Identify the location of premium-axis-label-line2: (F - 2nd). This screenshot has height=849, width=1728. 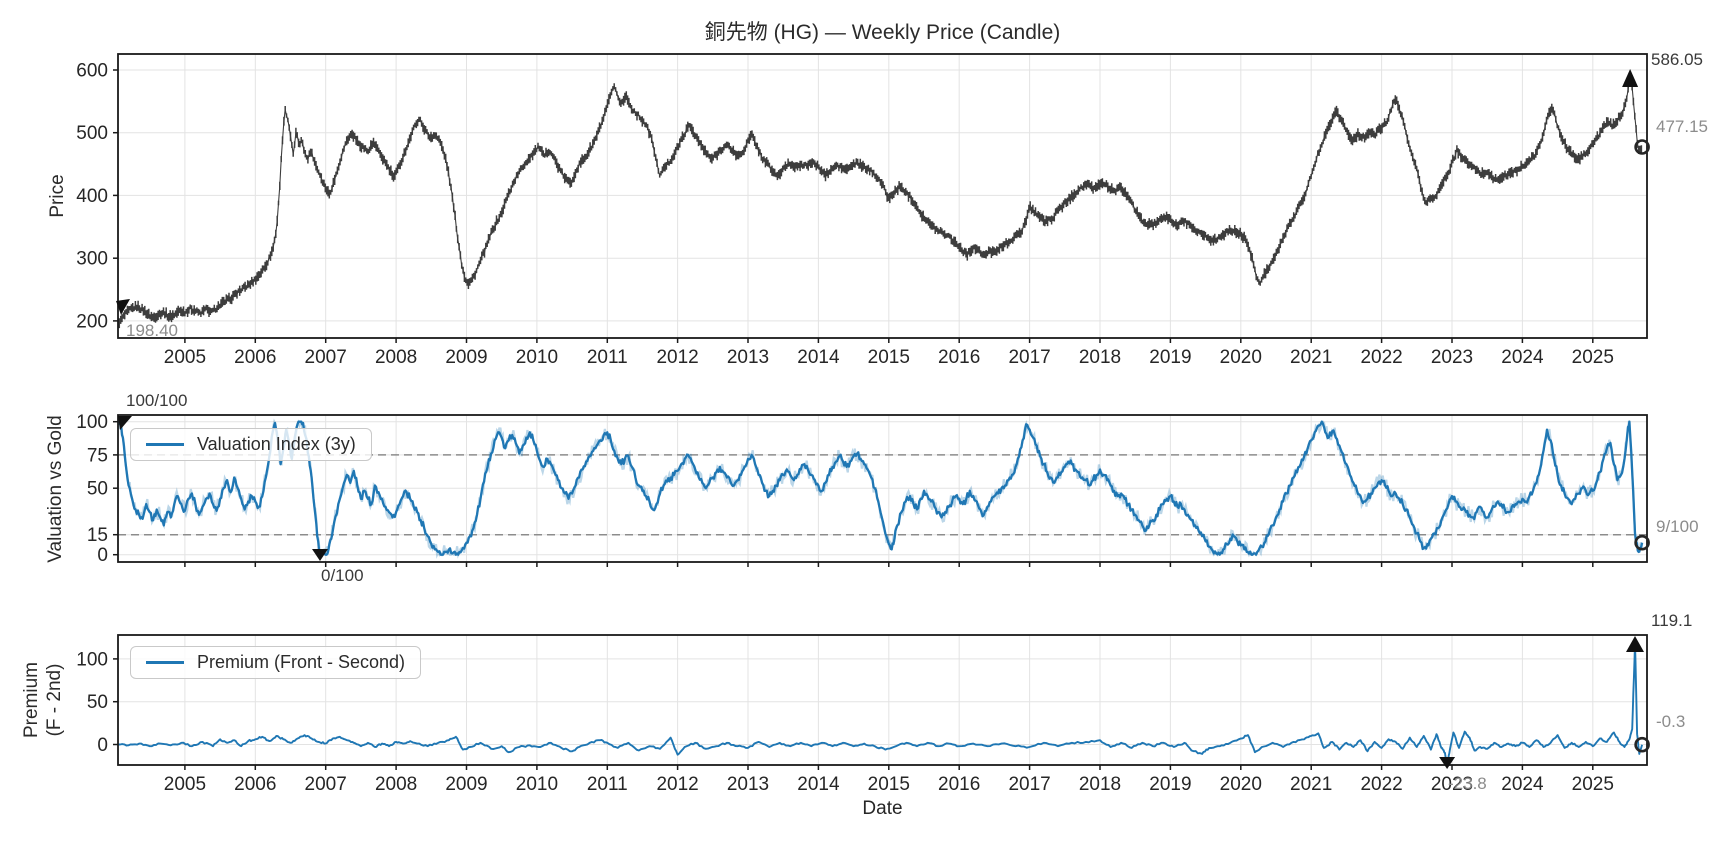
(54, 700).